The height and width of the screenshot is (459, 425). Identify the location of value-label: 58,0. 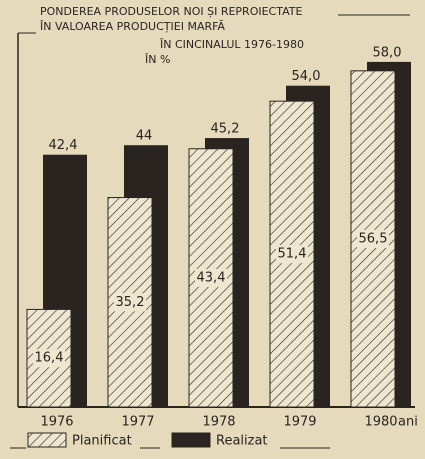
(387, 52).